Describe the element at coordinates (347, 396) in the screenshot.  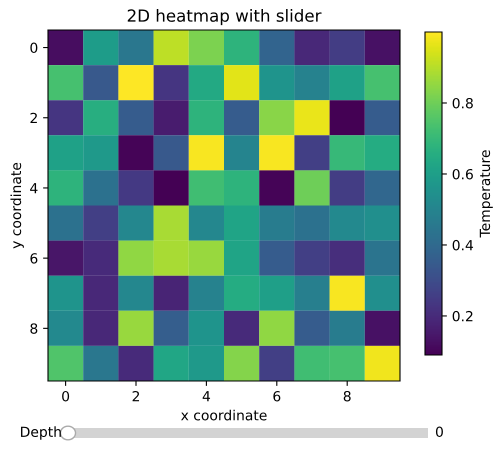
I see `x-tick-label: 8` at that location.